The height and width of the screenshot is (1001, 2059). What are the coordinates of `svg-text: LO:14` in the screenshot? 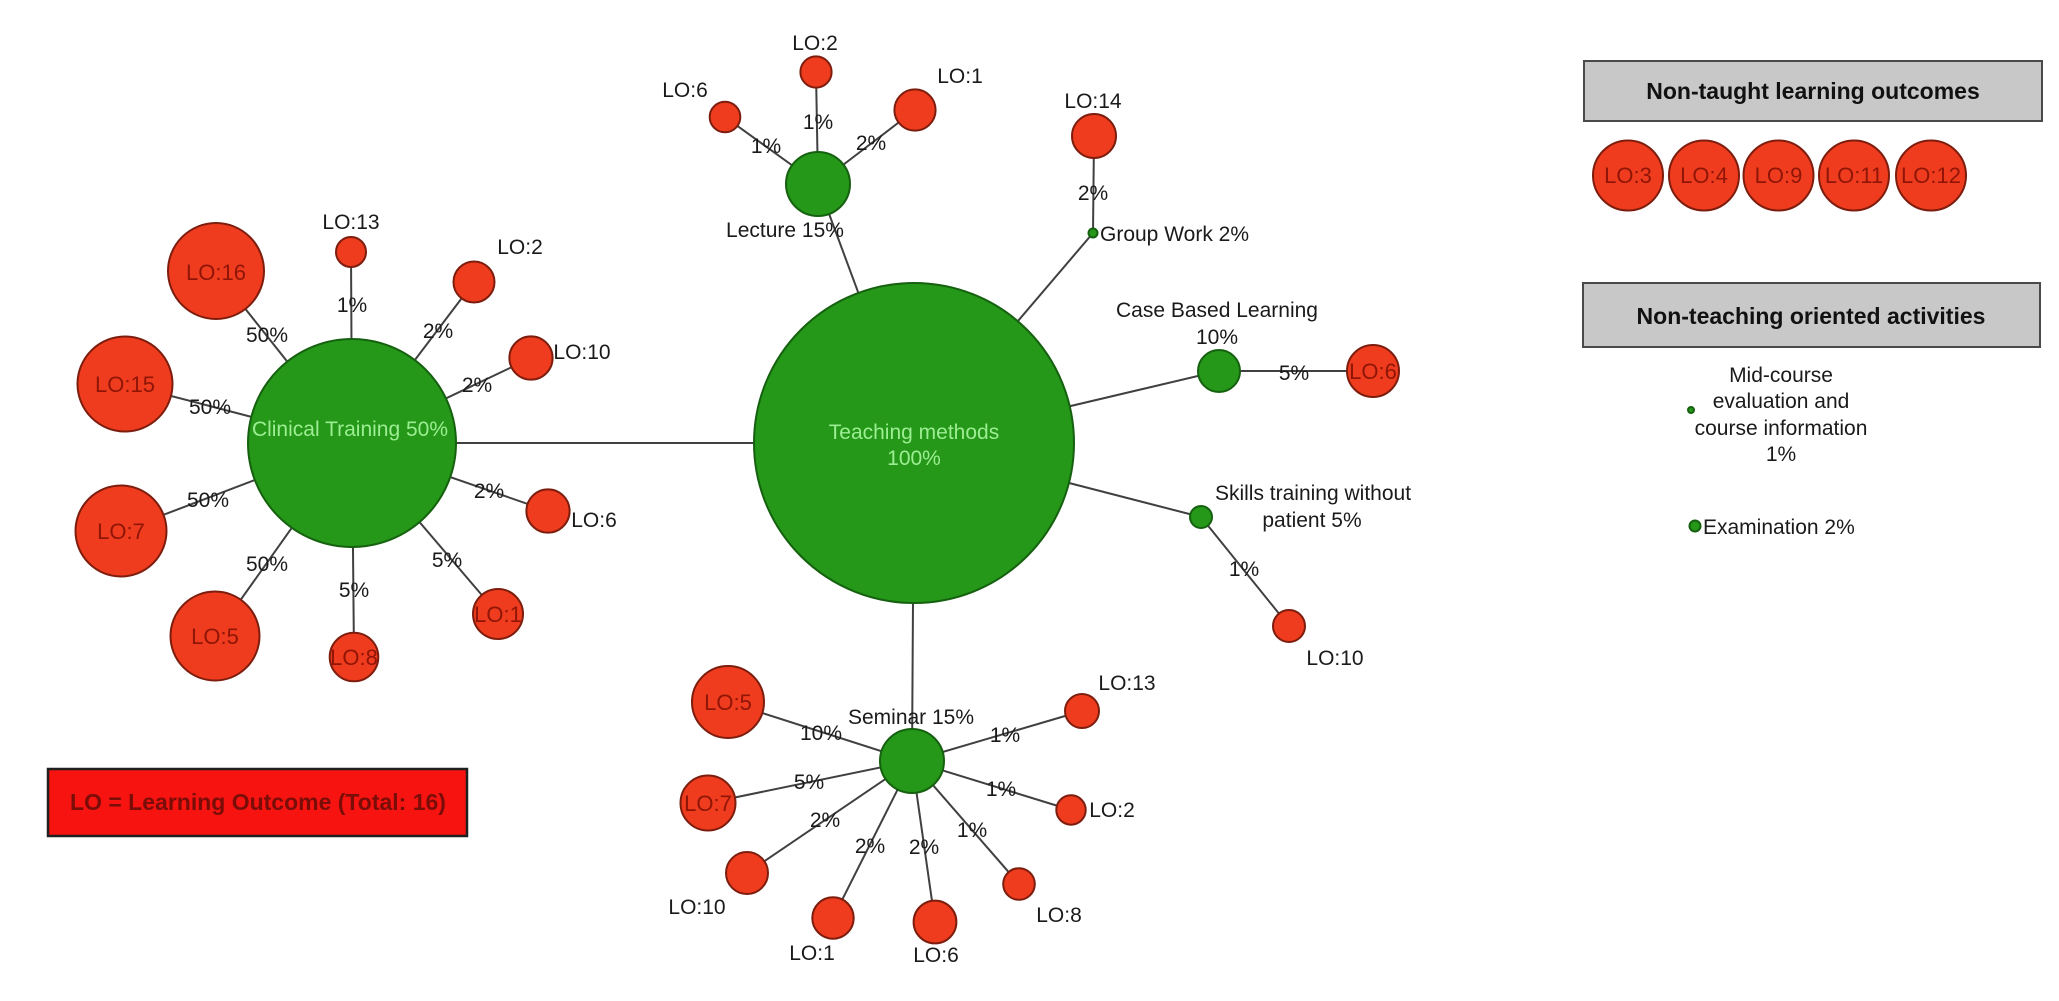 It's located at (1093, 101).